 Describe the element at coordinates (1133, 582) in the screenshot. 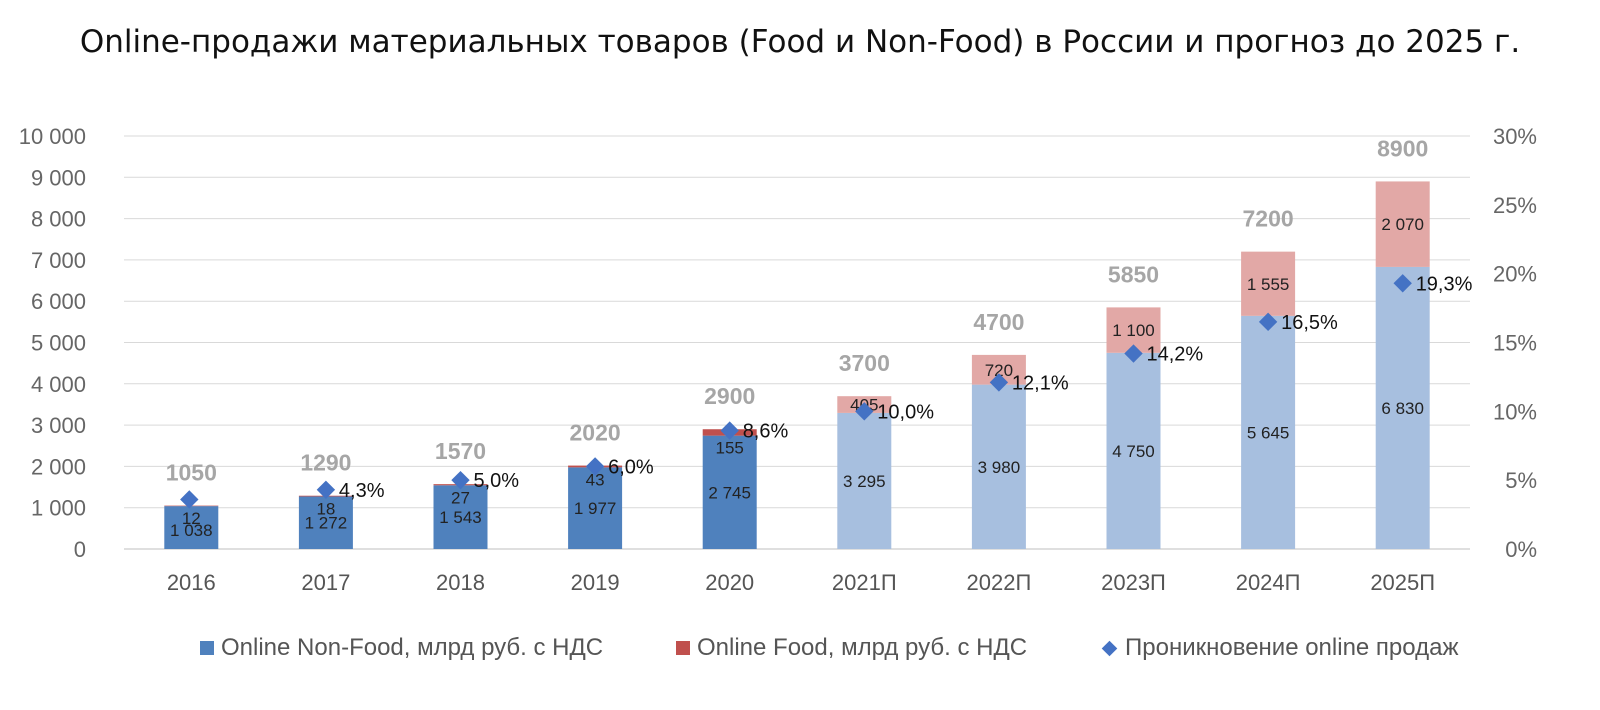

I see `x-tick-label: 2023П` at that location.